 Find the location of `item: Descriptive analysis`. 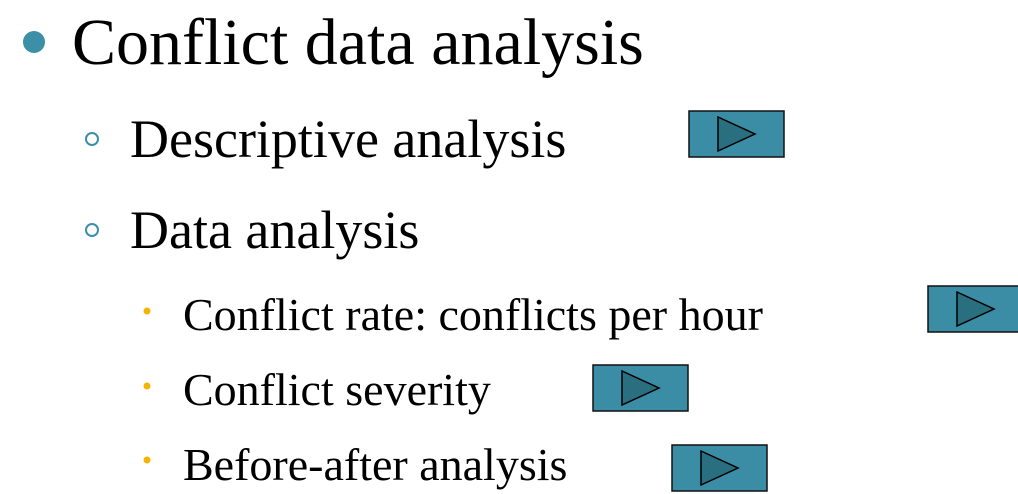

item: Descriptive analysis is located at coordinates (348, 139).